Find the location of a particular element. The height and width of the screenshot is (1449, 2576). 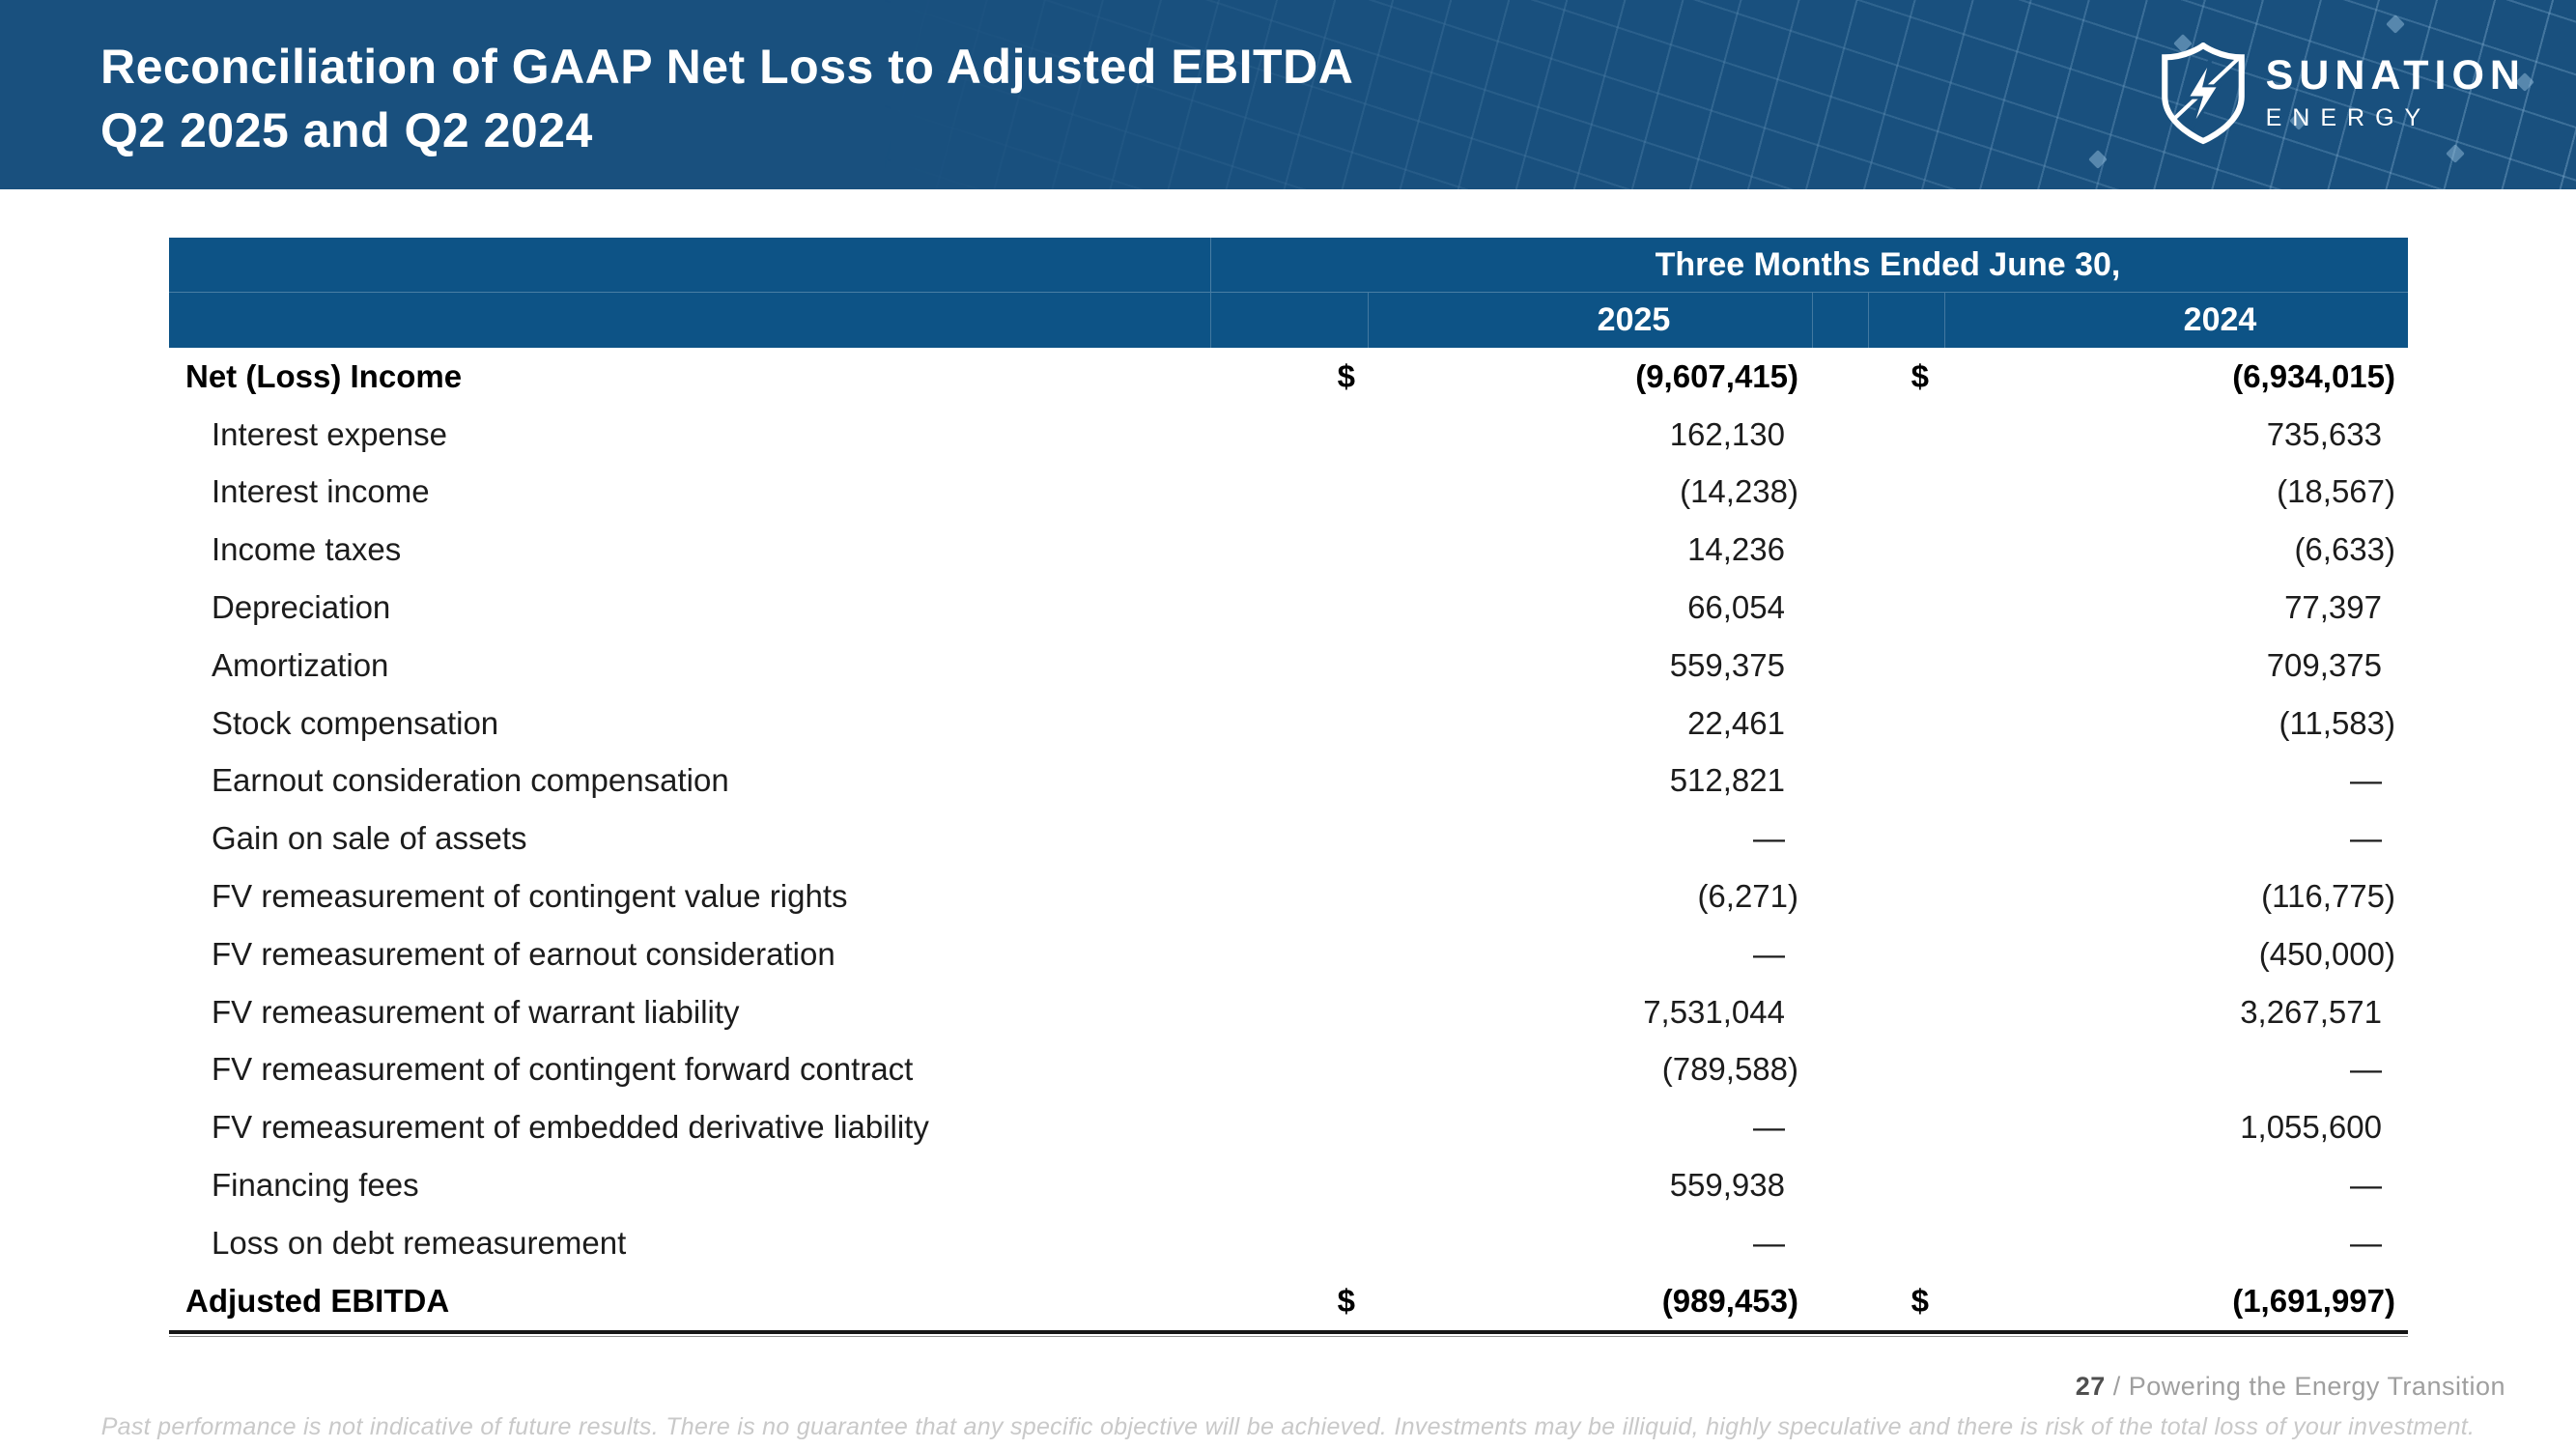

value-2024: 77,397 is located at coordinates (2333, 607).